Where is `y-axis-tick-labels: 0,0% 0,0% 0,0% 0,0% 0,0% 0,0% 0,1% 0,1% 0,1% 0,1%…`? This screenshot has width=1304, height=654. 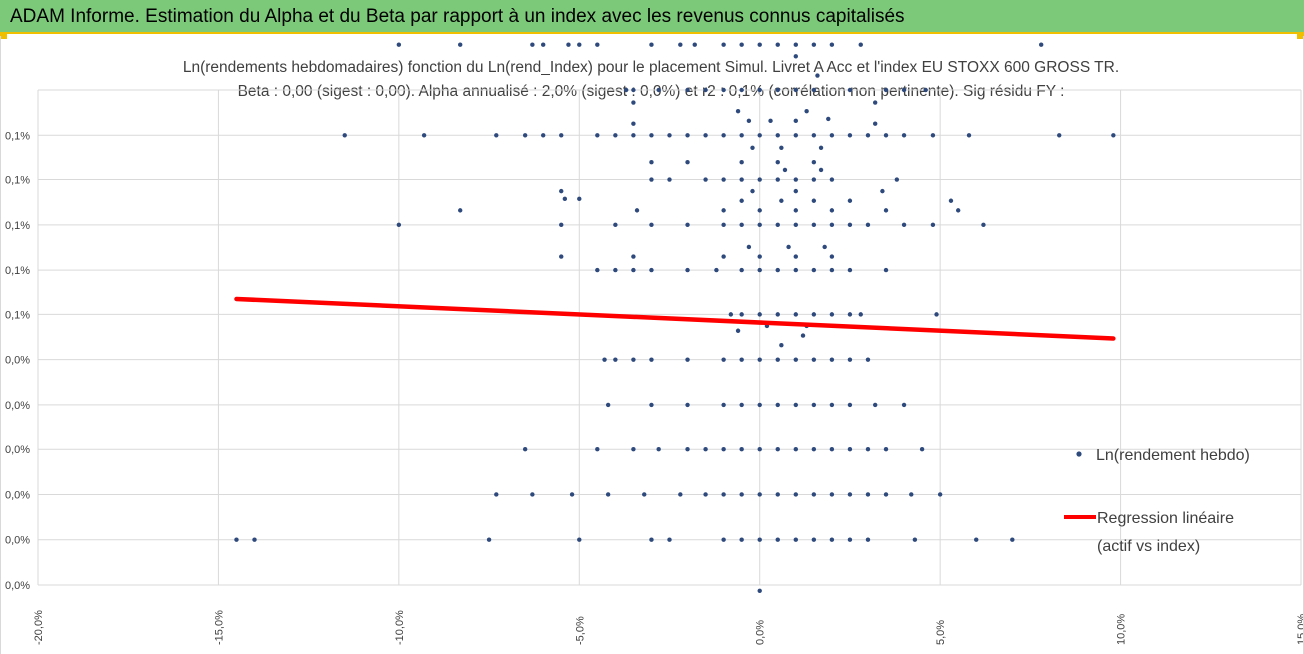
y-axis-tick-labels: 0,0% 0,0% 0,0% 0,0% 0,0% 0,0% 0,1% 0,1% 0,1% 0,1%… is located at coordinates (17, 361).